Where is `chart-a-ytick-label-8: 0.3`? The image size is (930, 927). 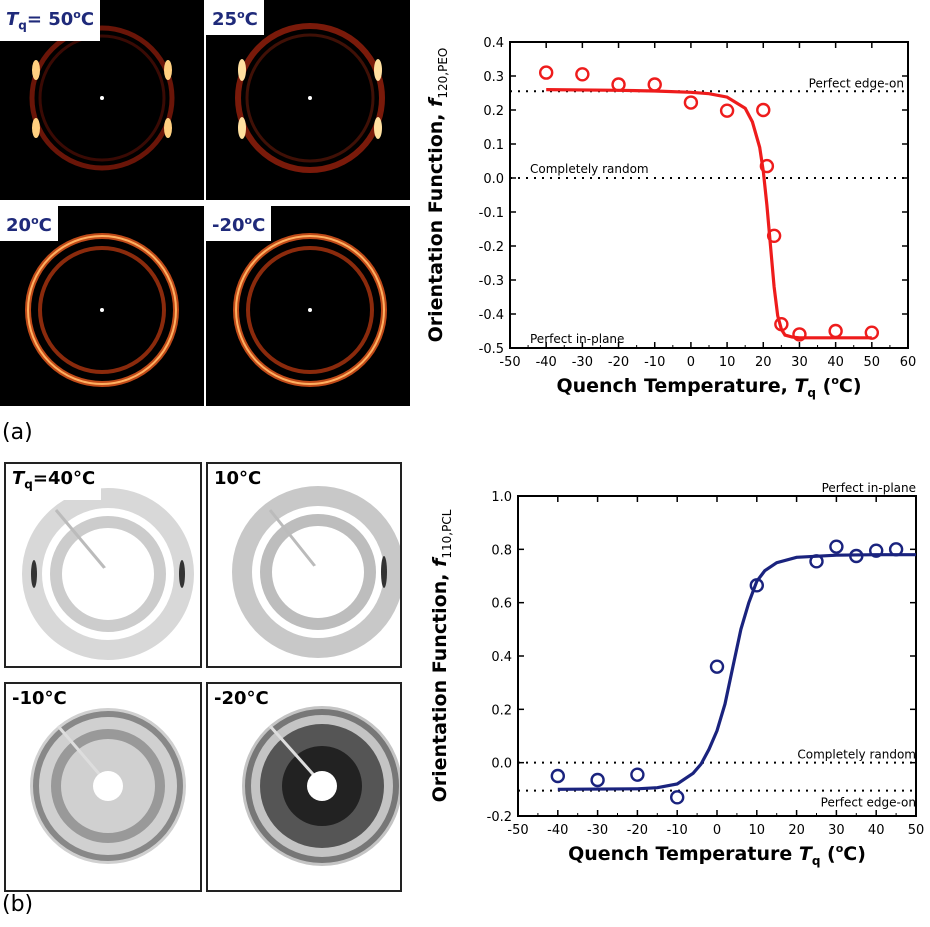 chart-a-ytick-label-8: 0.3 is located at coordinates (493, 77).